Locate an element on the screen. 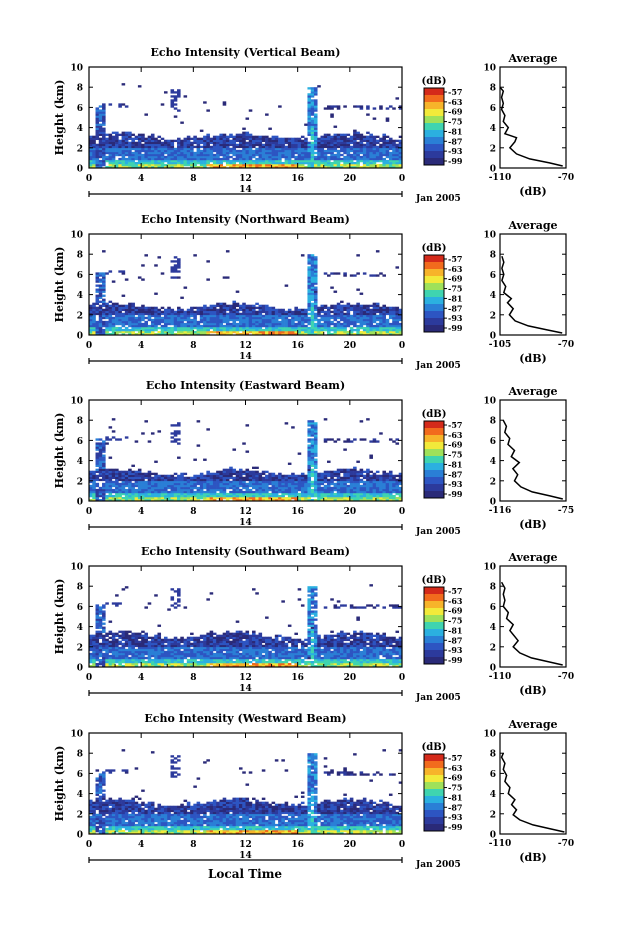  panel-title: Echo Intensity (Eastward Beam) is located at coordinates (245, 385).